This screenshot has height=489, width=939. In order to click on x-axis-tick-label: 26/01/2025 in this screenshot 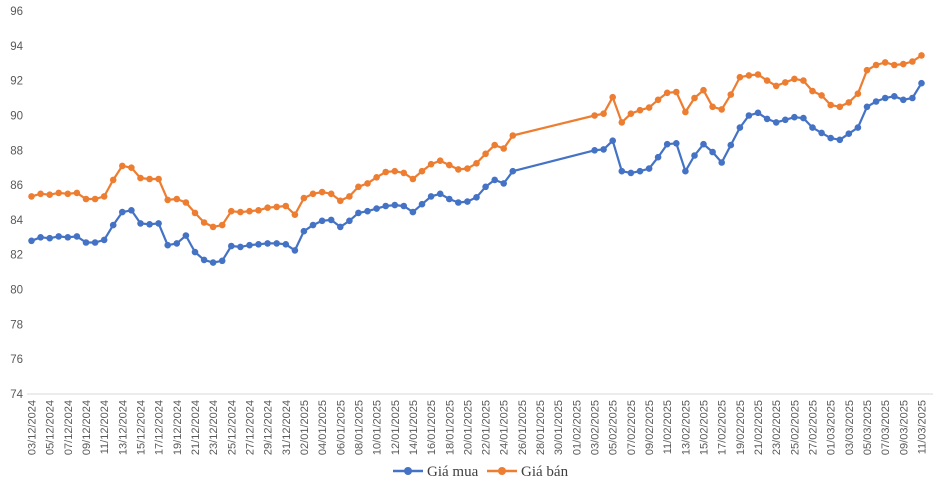, I will do `click(523, 427)`.